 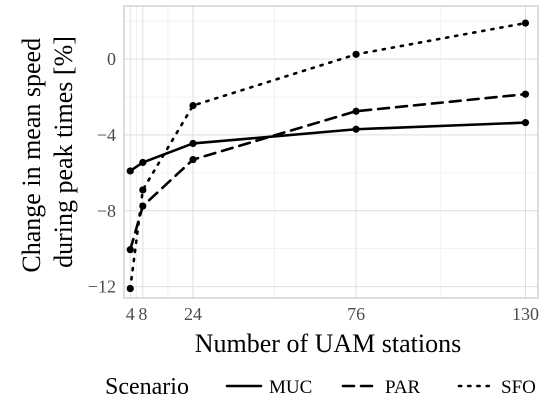 I want to click on legend-label-muc: MUC, so click(x=290, y=387).